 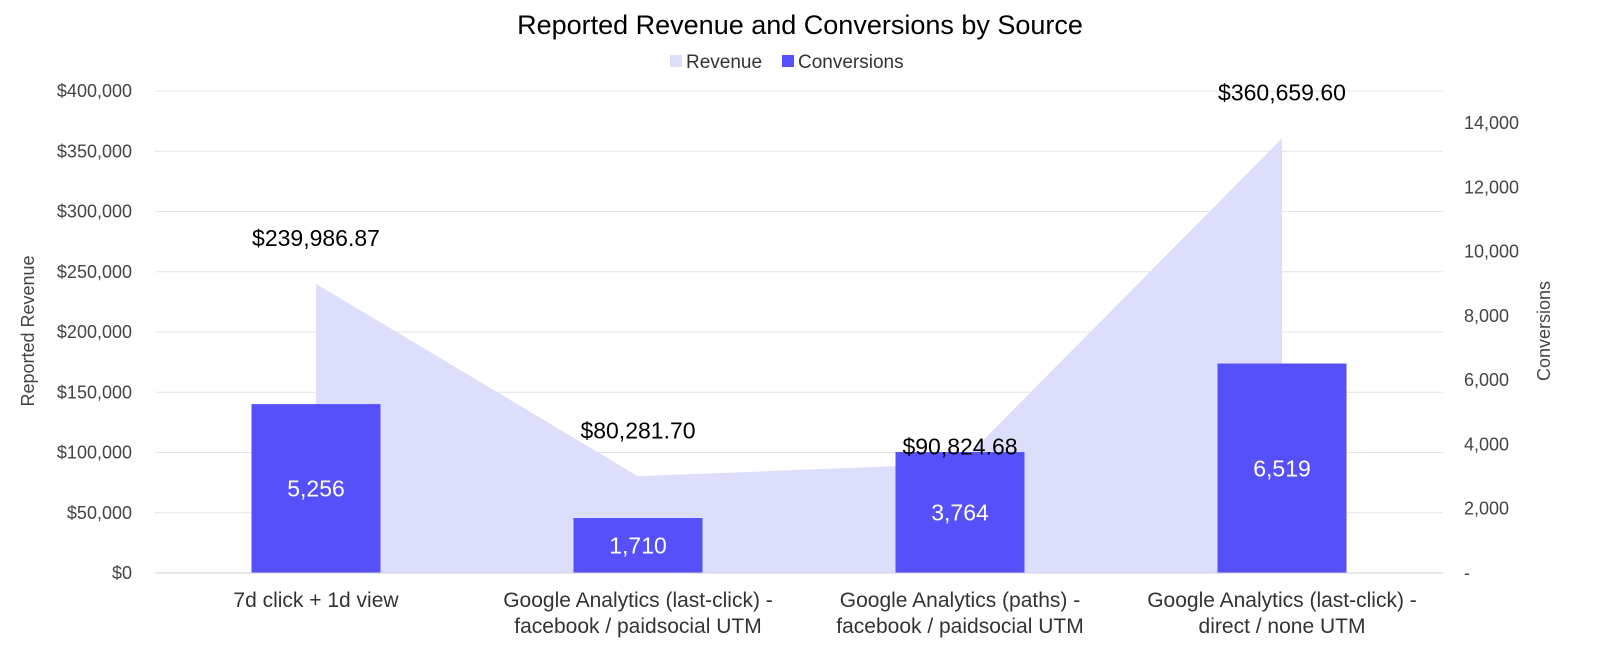 What do you see at coordinates (94, 91) in the screenshot?
I see `y-tick-label: $400,000` at bounding box center [94, 91].